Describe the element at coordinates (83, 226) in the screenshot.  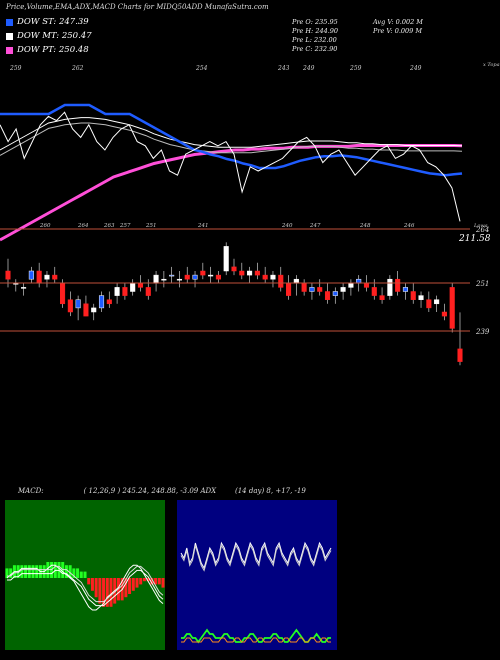
I see `candle-date-label: 264` at that location.